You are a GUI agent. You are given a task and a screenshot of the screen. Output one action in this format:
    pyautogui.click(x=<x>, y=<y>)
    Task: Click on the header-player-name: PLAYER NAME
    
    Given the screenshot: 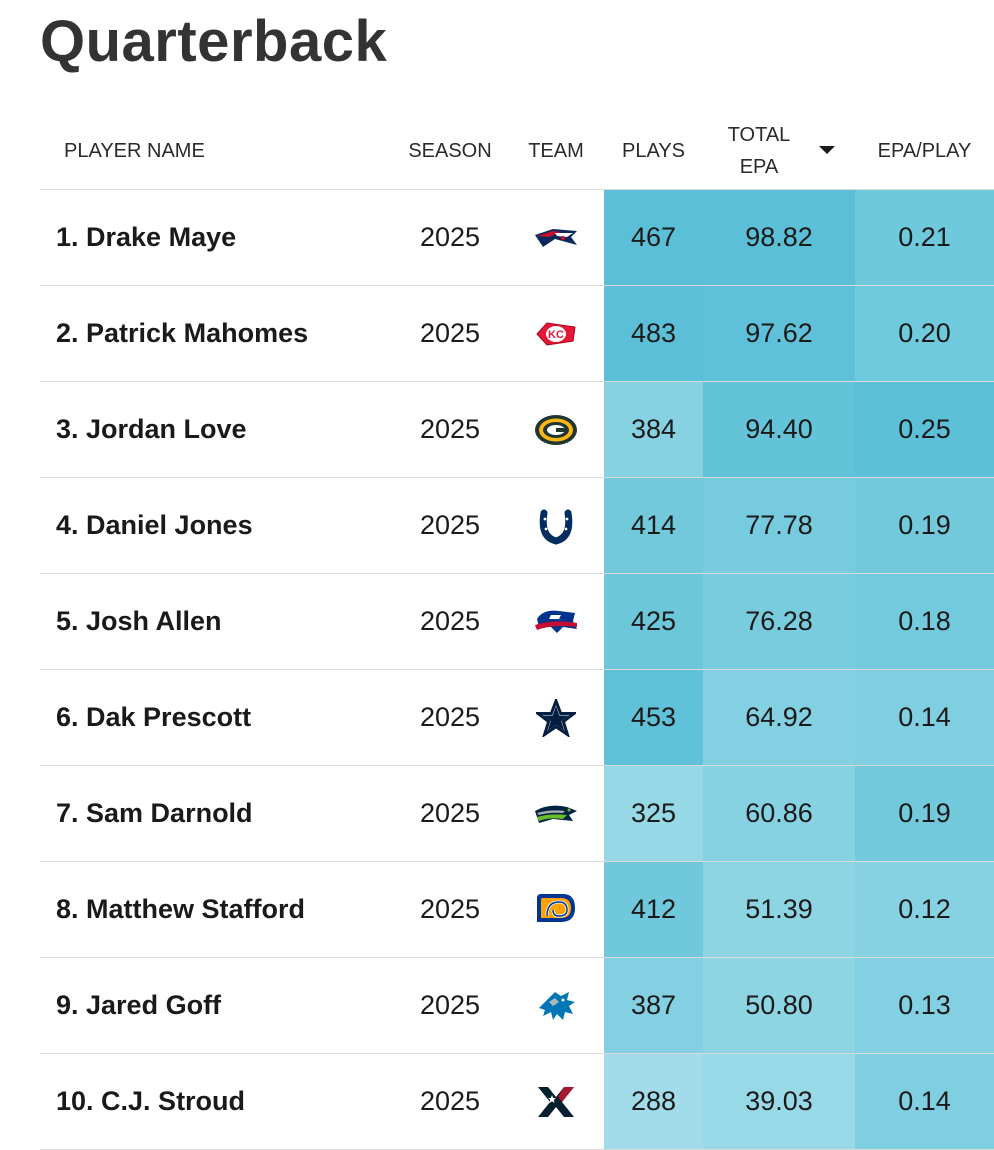 What is the action you would take?
    pyautogui.click(x=134, y=150)
    